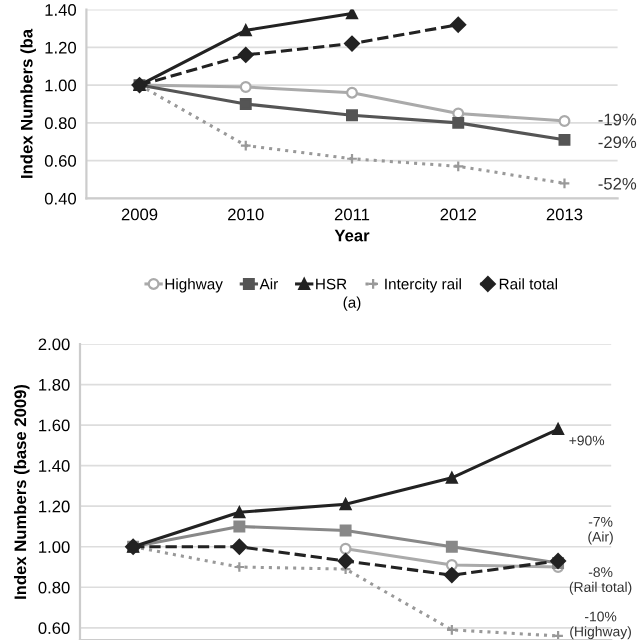 This screenshot has height=640, width=640. What do you see at coordinates (54, 344) in the screenshot?
I see `y-tick-label: 2.00` at bounding box center [54, 344].